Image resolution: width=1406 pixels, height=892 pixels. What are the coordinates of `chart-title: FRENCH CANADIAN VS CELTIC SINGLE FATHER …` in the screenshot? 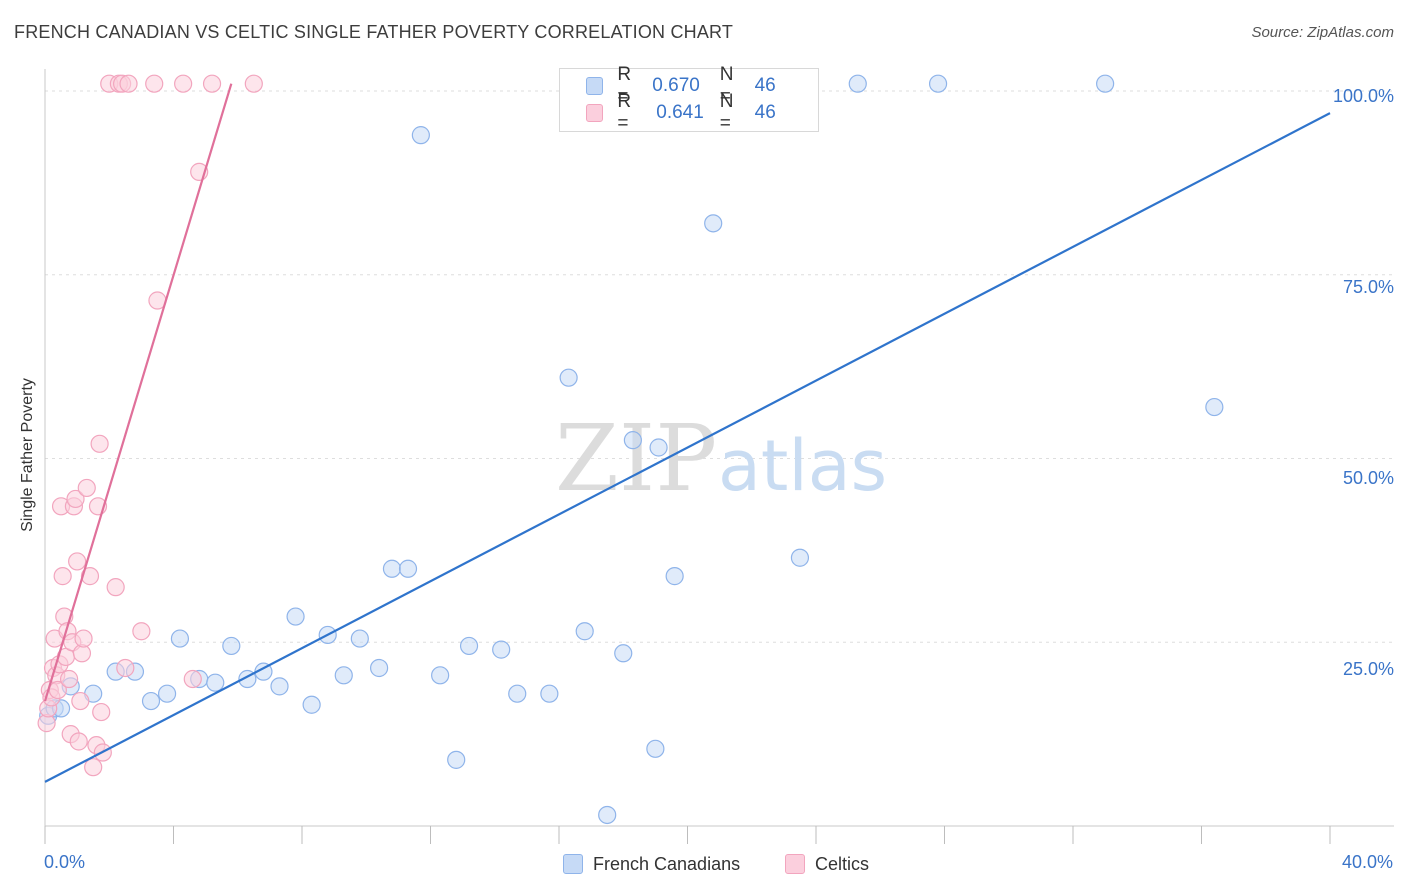 It's located at (374, 32).